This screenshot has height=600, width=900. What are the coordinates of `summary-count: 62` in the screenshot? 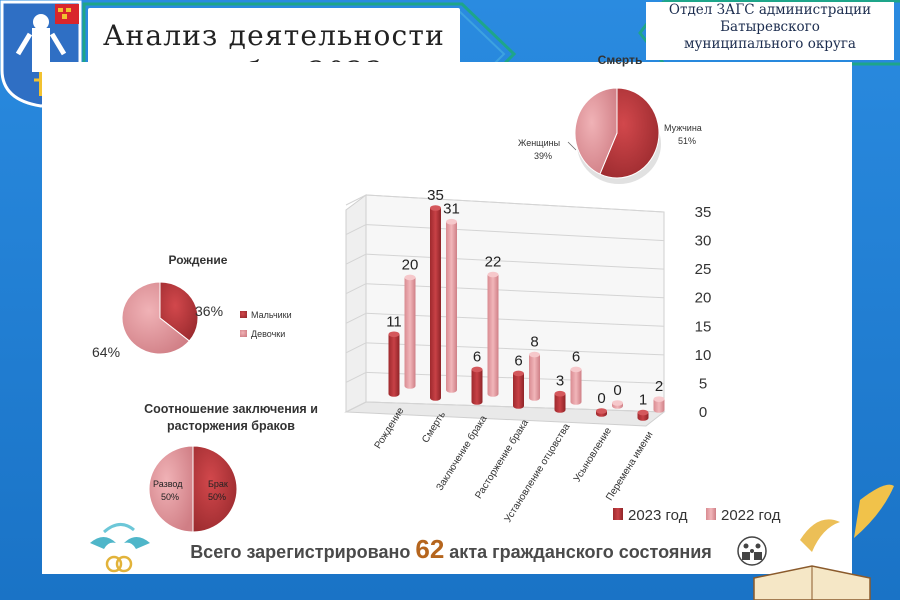 It's located at (430, 549).